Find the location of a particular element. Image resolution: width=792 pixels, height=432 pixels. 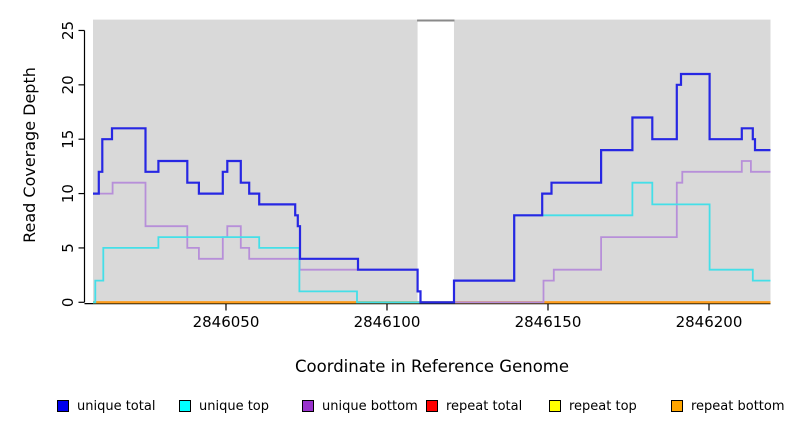

legend-item-repeat-total: repeat total is located at coordinates (474, 406).